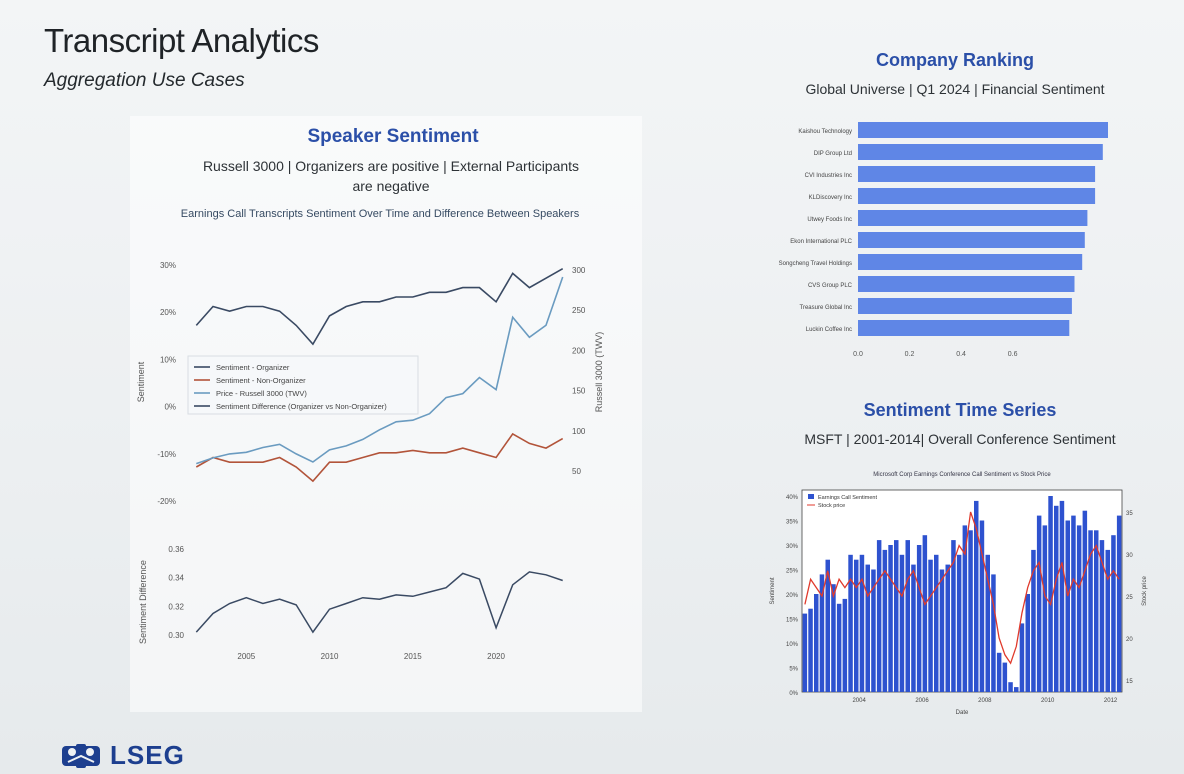  Describe the element at coordinates (393, 136) in the screenshot. I see `speaker-sentiment-heading: Speaker Sentiment` at that location.